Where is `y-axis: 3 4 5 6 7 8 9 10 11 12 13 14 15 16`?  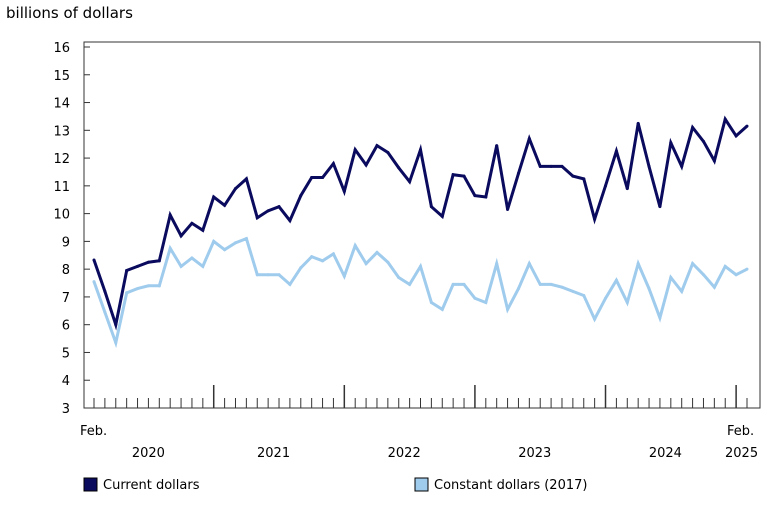 y-axis: 3 4 5 6 7 8 9 10 11 12 13 14 15 16 is located at coordinates (71, 229).